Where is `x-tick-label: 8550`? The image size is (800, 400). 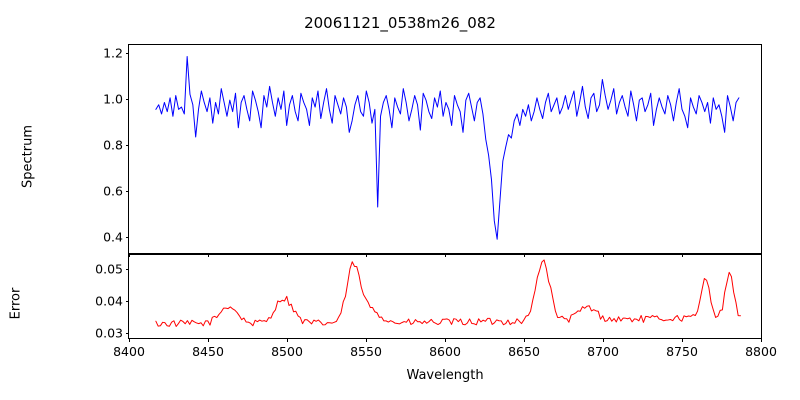
x-tick-label: 8550 is located at coordinates (366, 351).